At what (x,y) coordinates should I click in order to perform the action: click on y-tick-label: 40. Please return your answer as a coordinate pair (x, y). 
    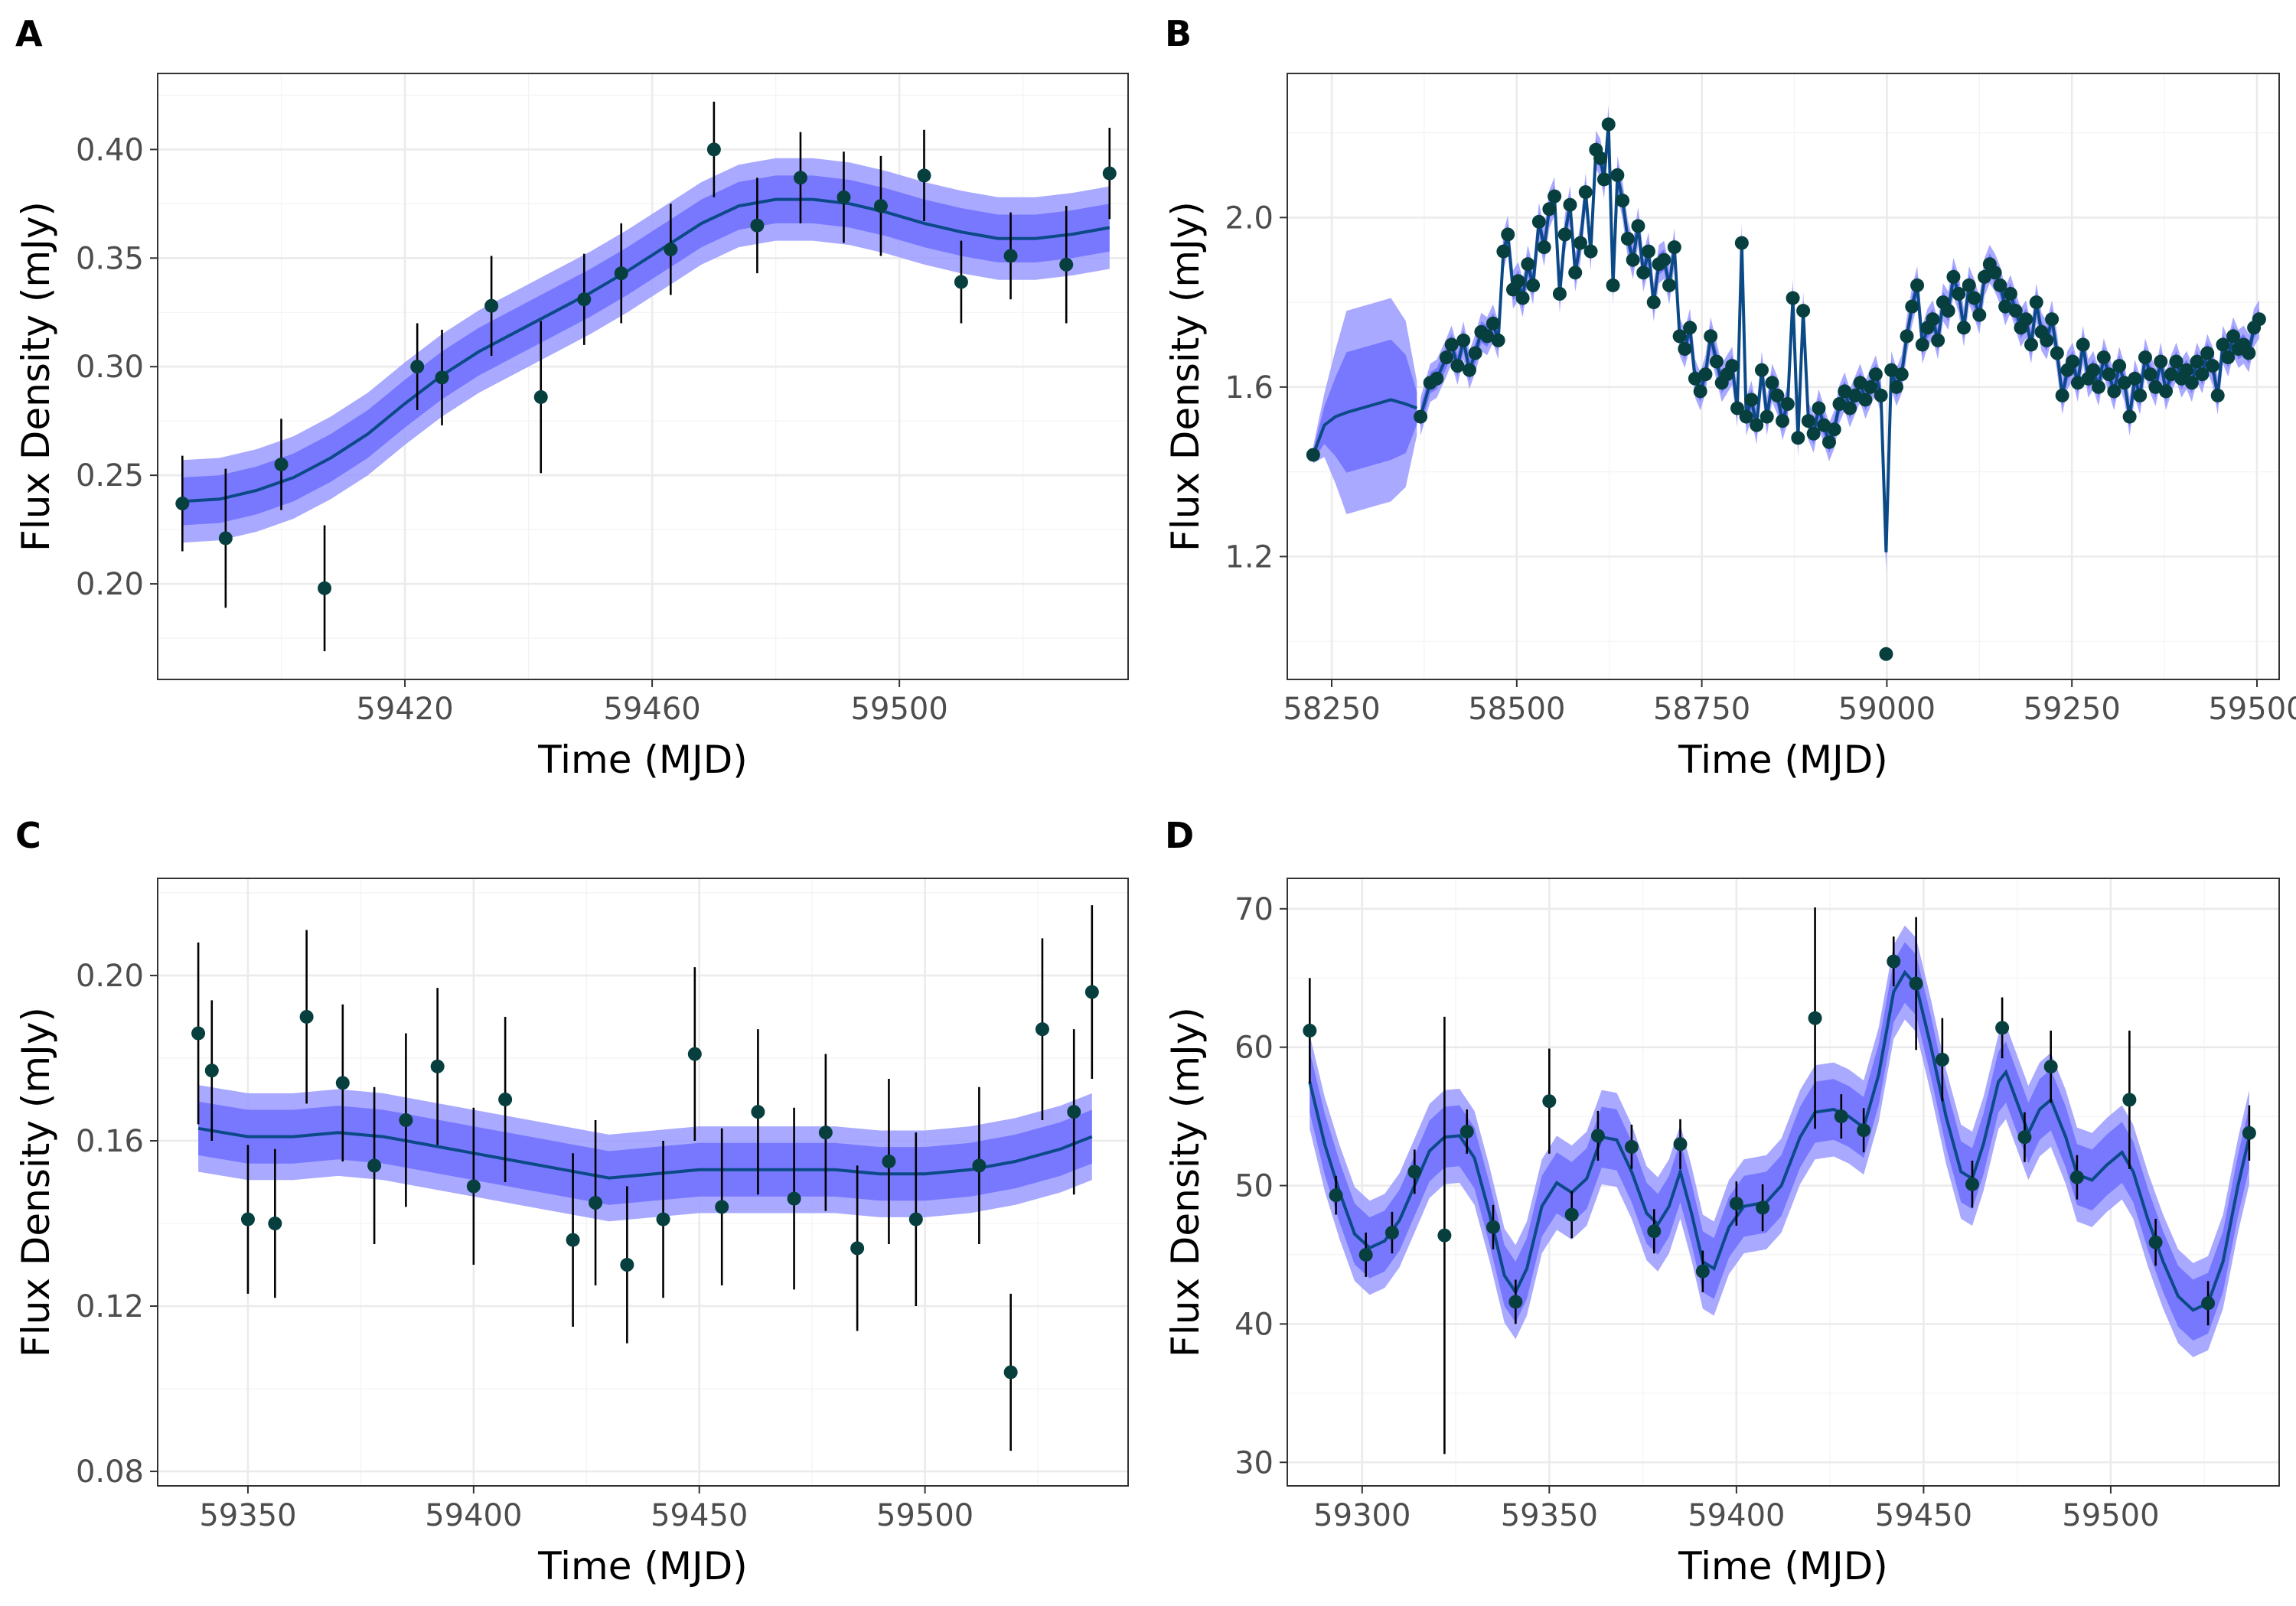
    Looking at the image, I should click on (1254, 1324).